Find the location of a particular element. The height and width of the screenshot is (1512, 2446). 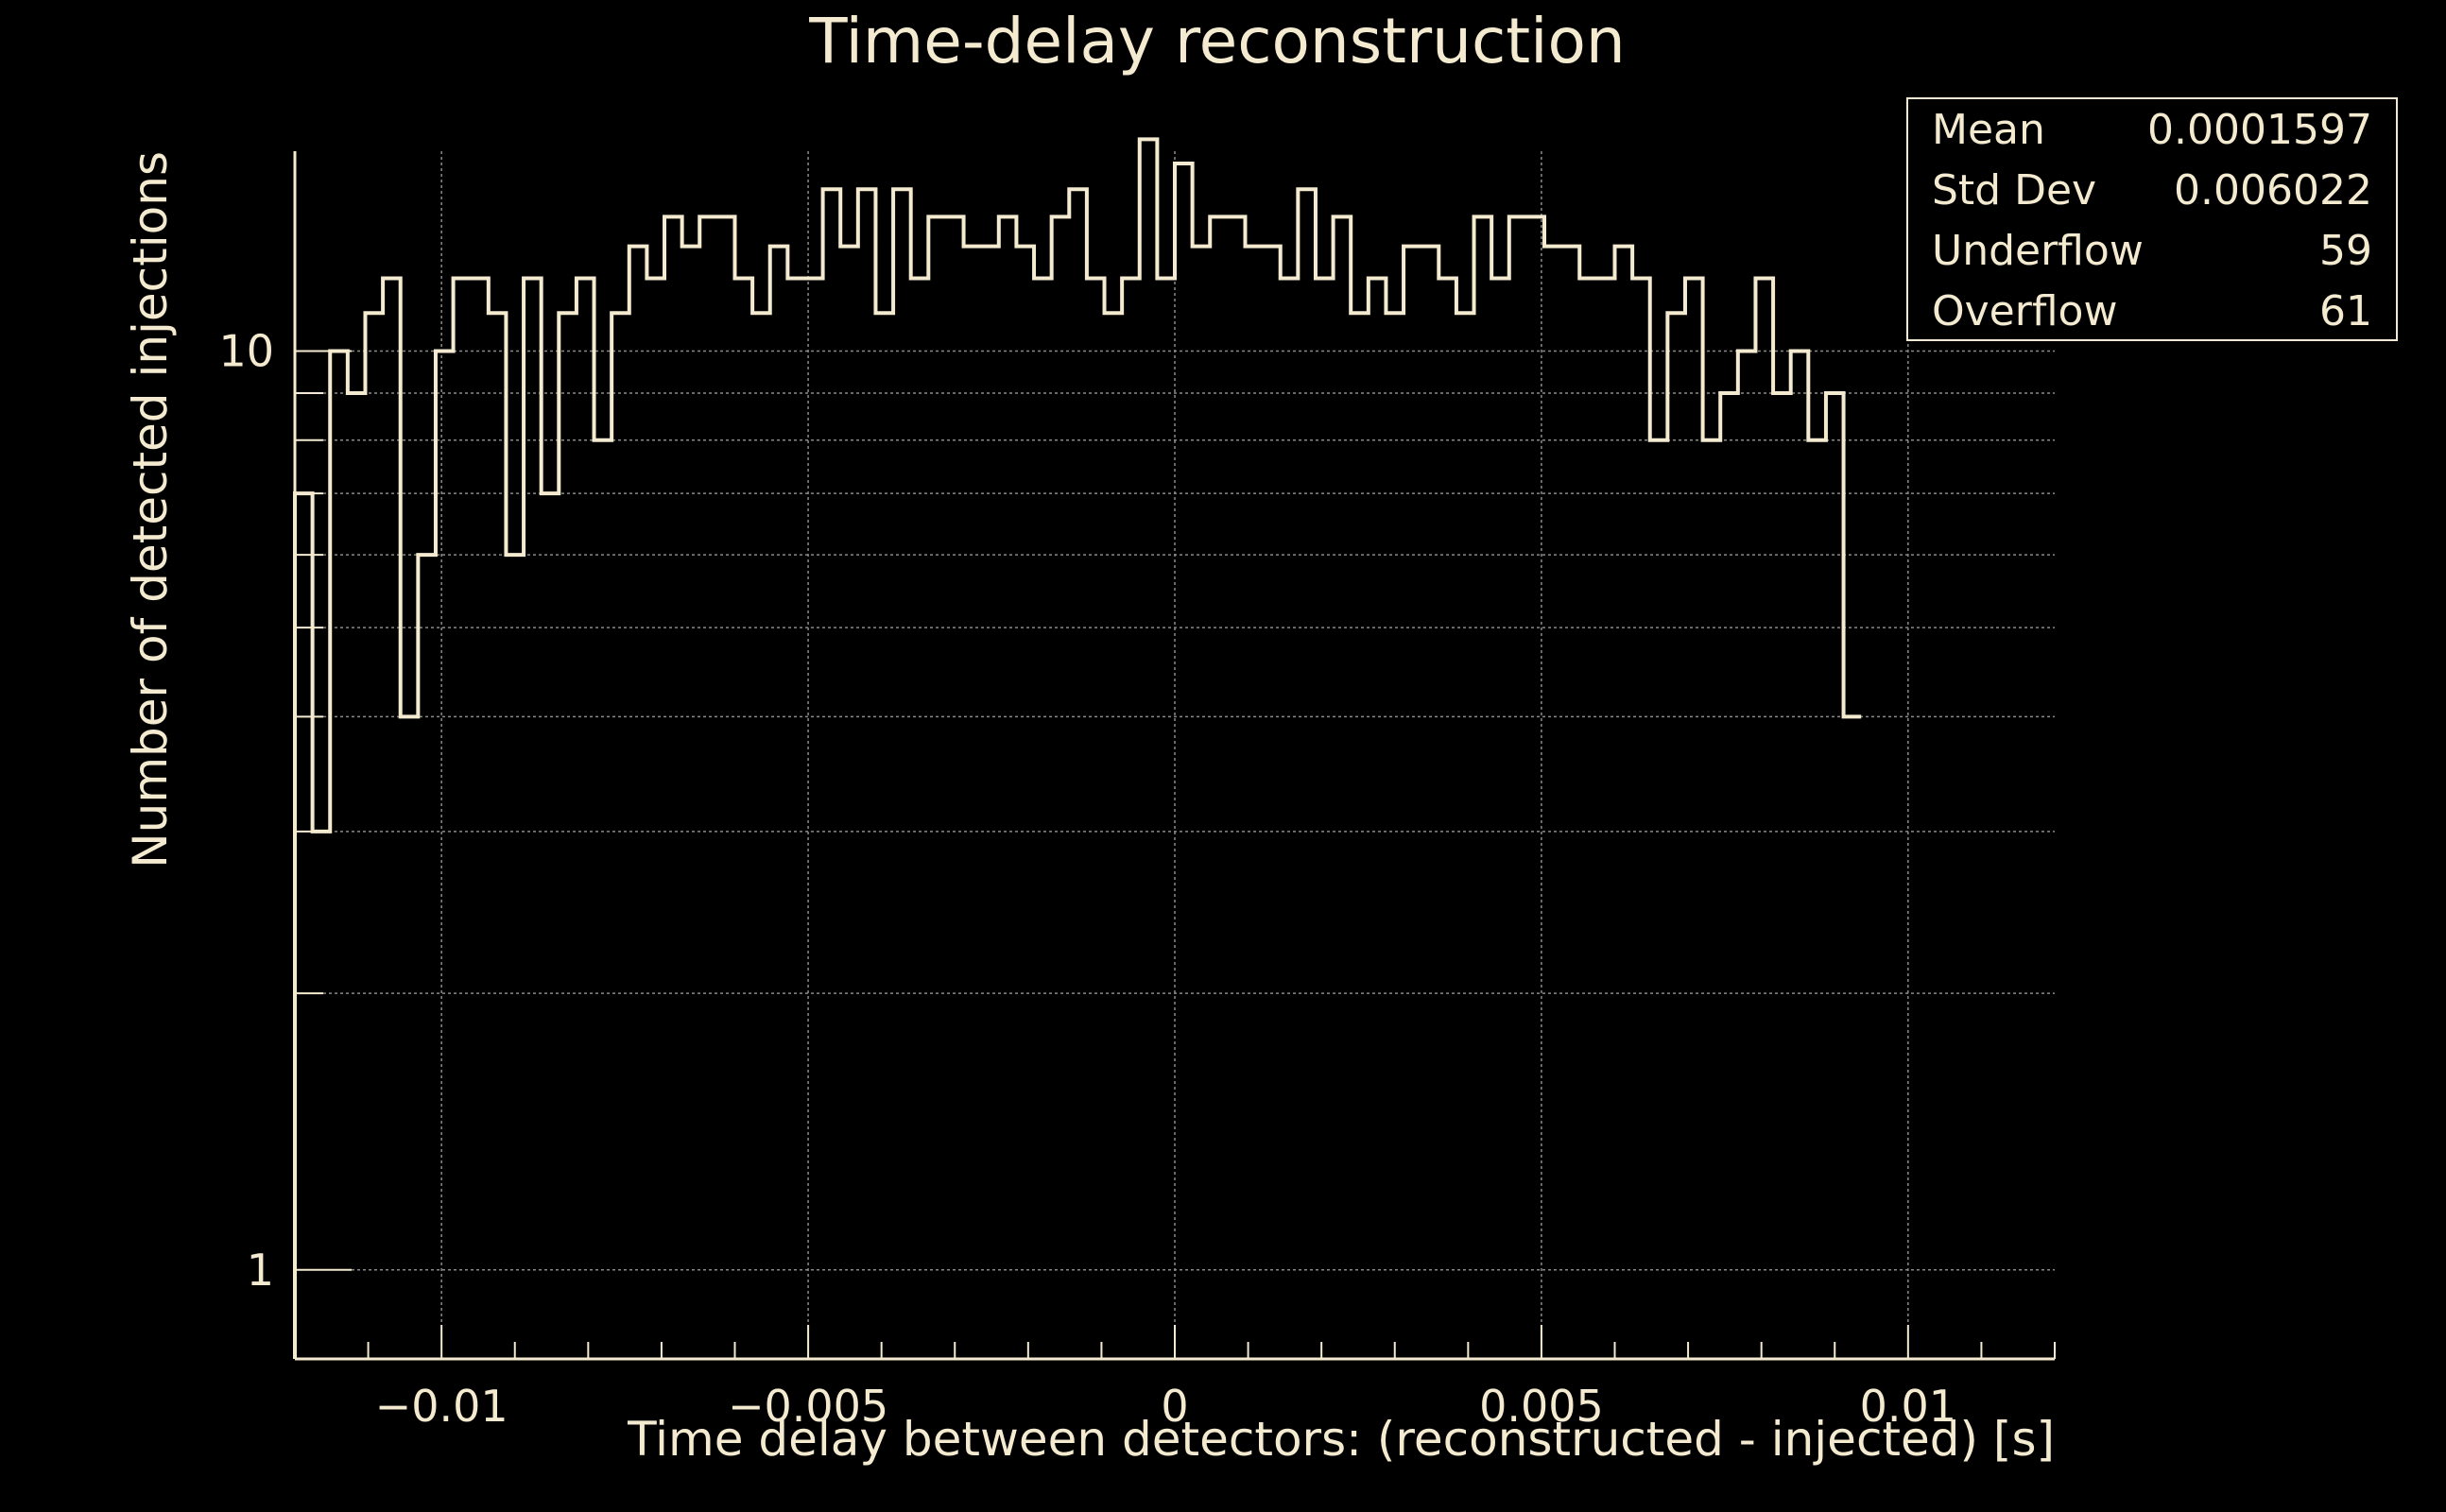

x-axis-ticks: −0.01 −0.005 0 0.005 0.01 is located at coordinates (1175, 1378).